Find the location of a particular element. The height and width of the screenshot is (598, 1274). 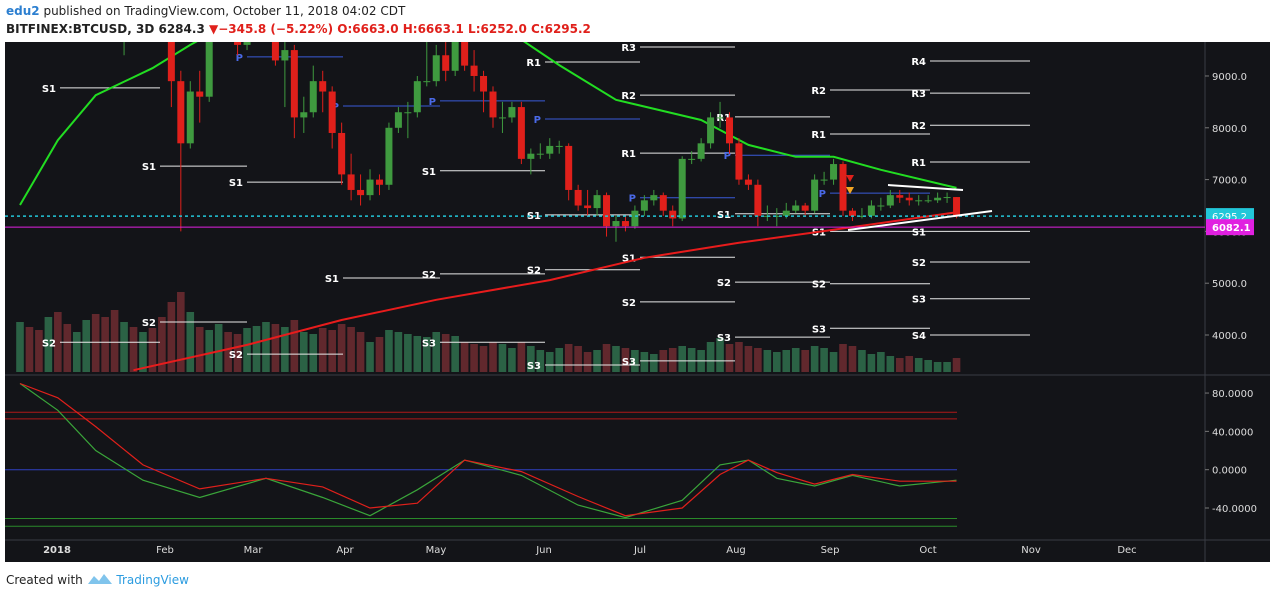

pivot-label: R1 is located at coordinates (533, 63).